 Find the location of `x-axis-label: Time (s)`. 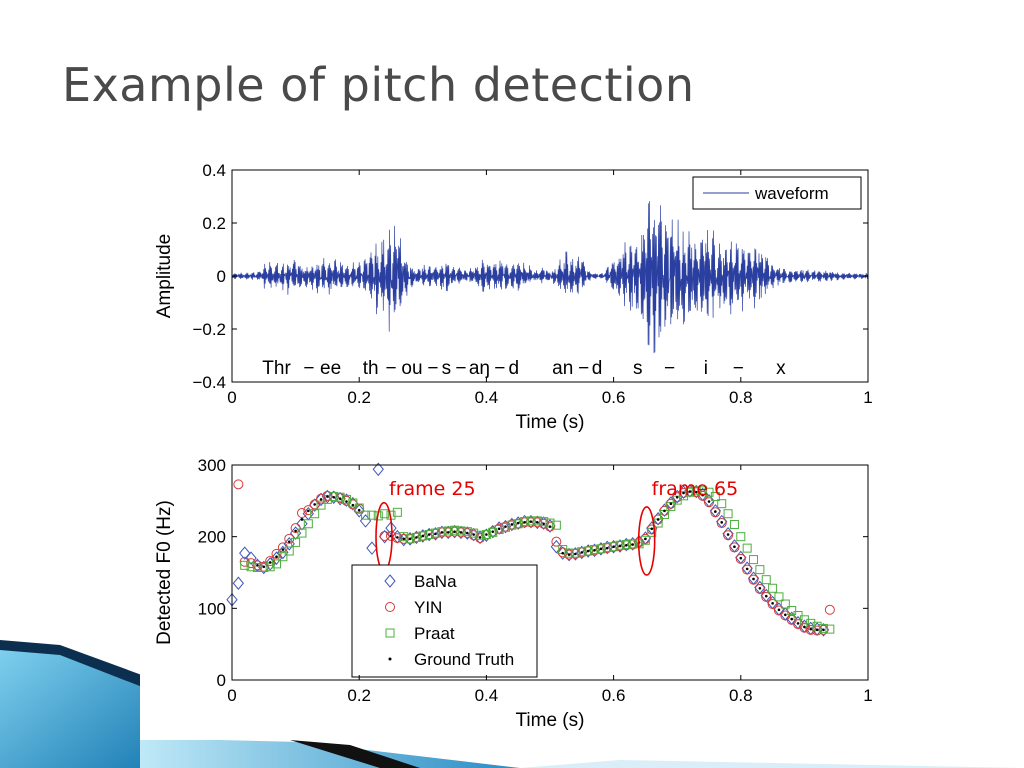

x-axis-label: Time (s) is located at coordinates (550, 720).